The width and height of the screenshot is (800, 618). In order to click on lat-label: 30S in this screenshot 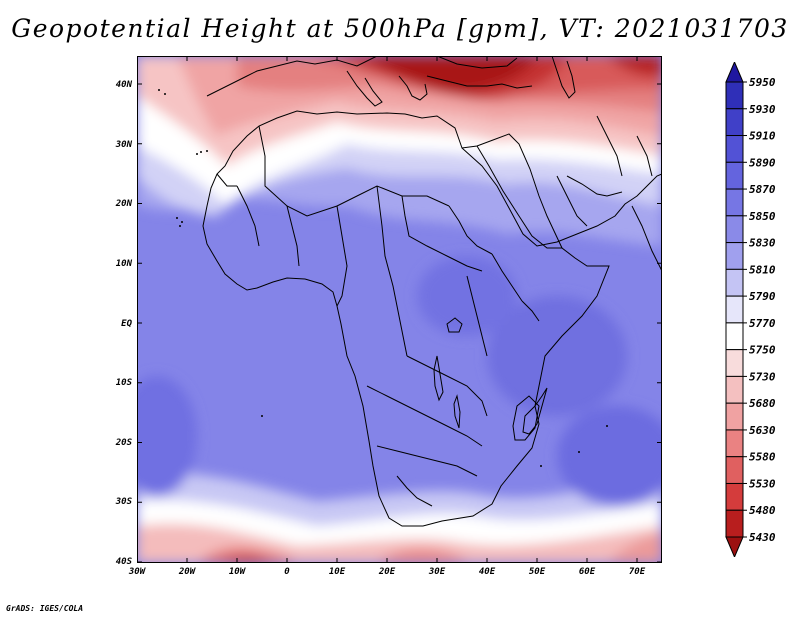, I will do `click(123, 502)`.